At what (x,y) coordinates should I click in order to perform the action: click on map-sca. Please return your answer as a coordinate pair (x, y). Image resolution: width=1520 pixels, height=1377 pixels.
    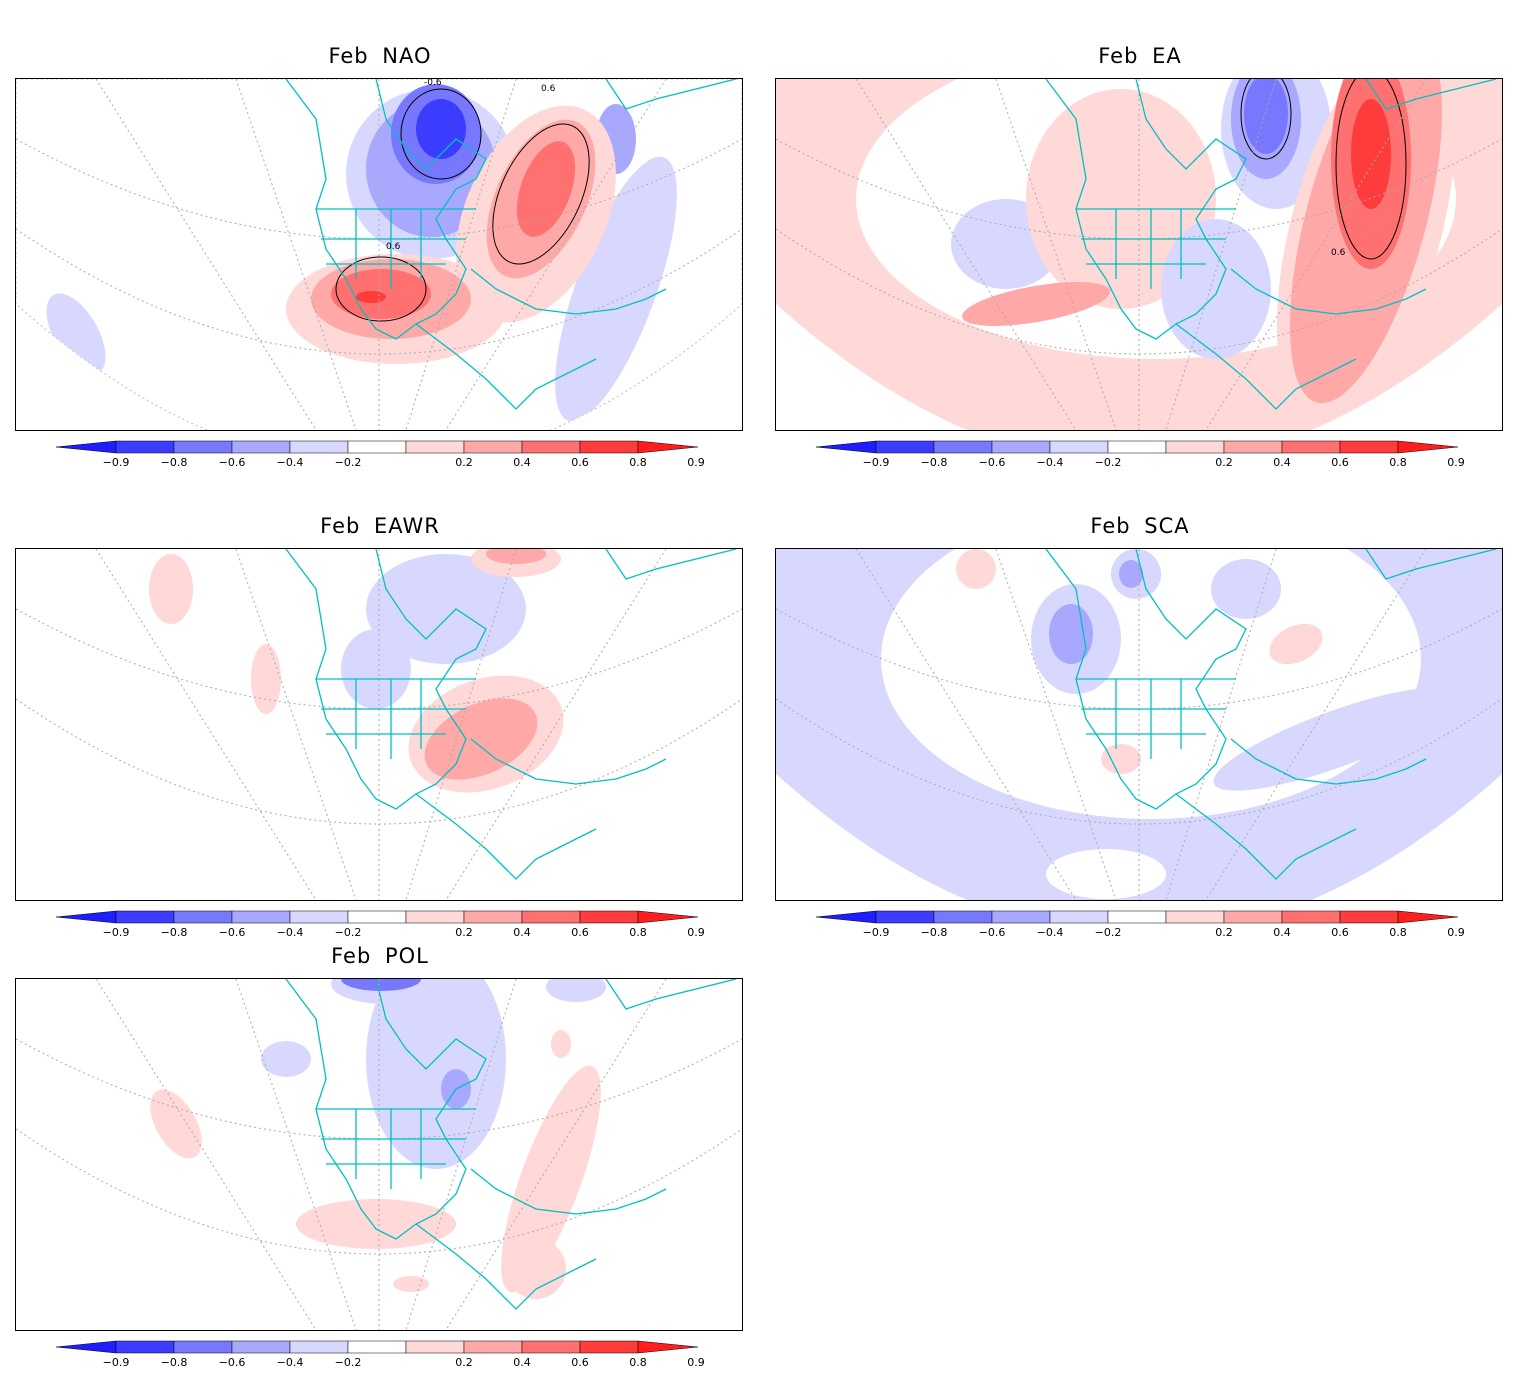
    Looking at the image, I should click on (1139, 724).